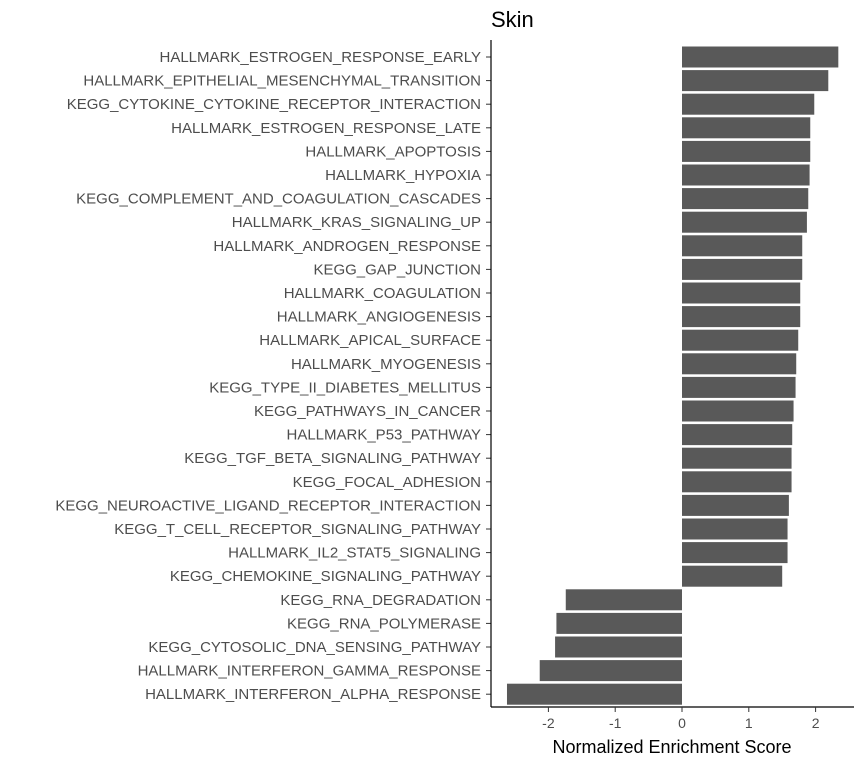 The image size is (864, 773). I want to click on x-tick-label: -2, so click(548, 723).